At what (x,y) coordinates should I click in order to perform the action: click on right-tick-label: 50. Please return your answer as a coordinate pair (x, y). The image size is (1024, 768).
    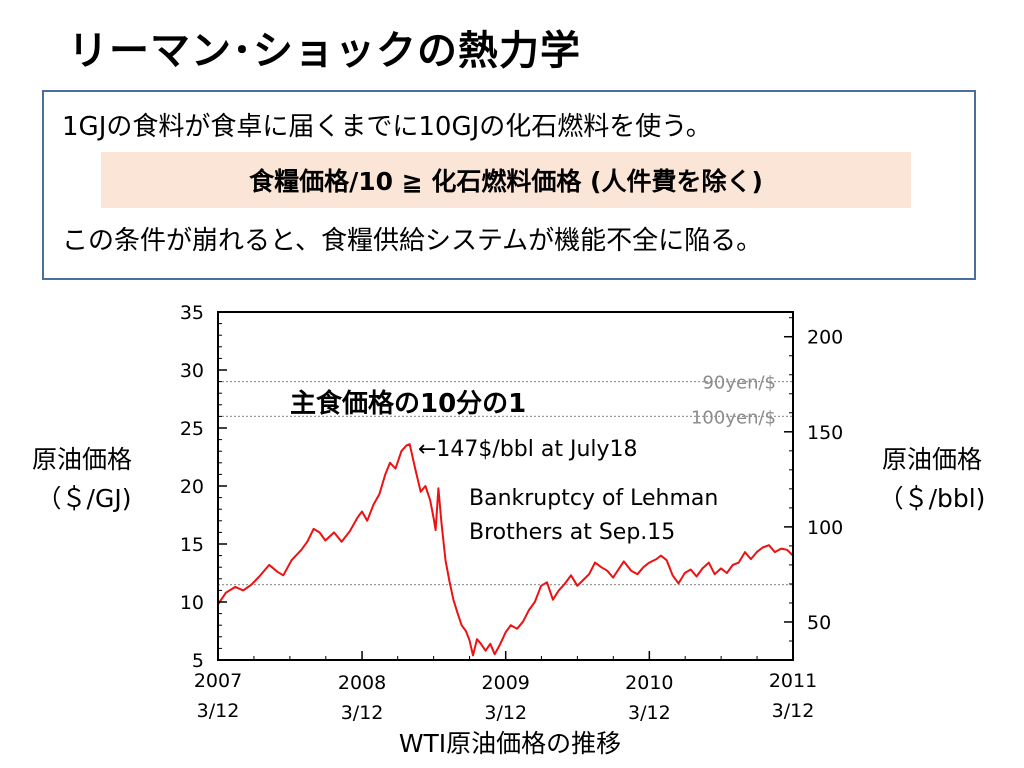
    Looking at the image, I should click on (819, 623).